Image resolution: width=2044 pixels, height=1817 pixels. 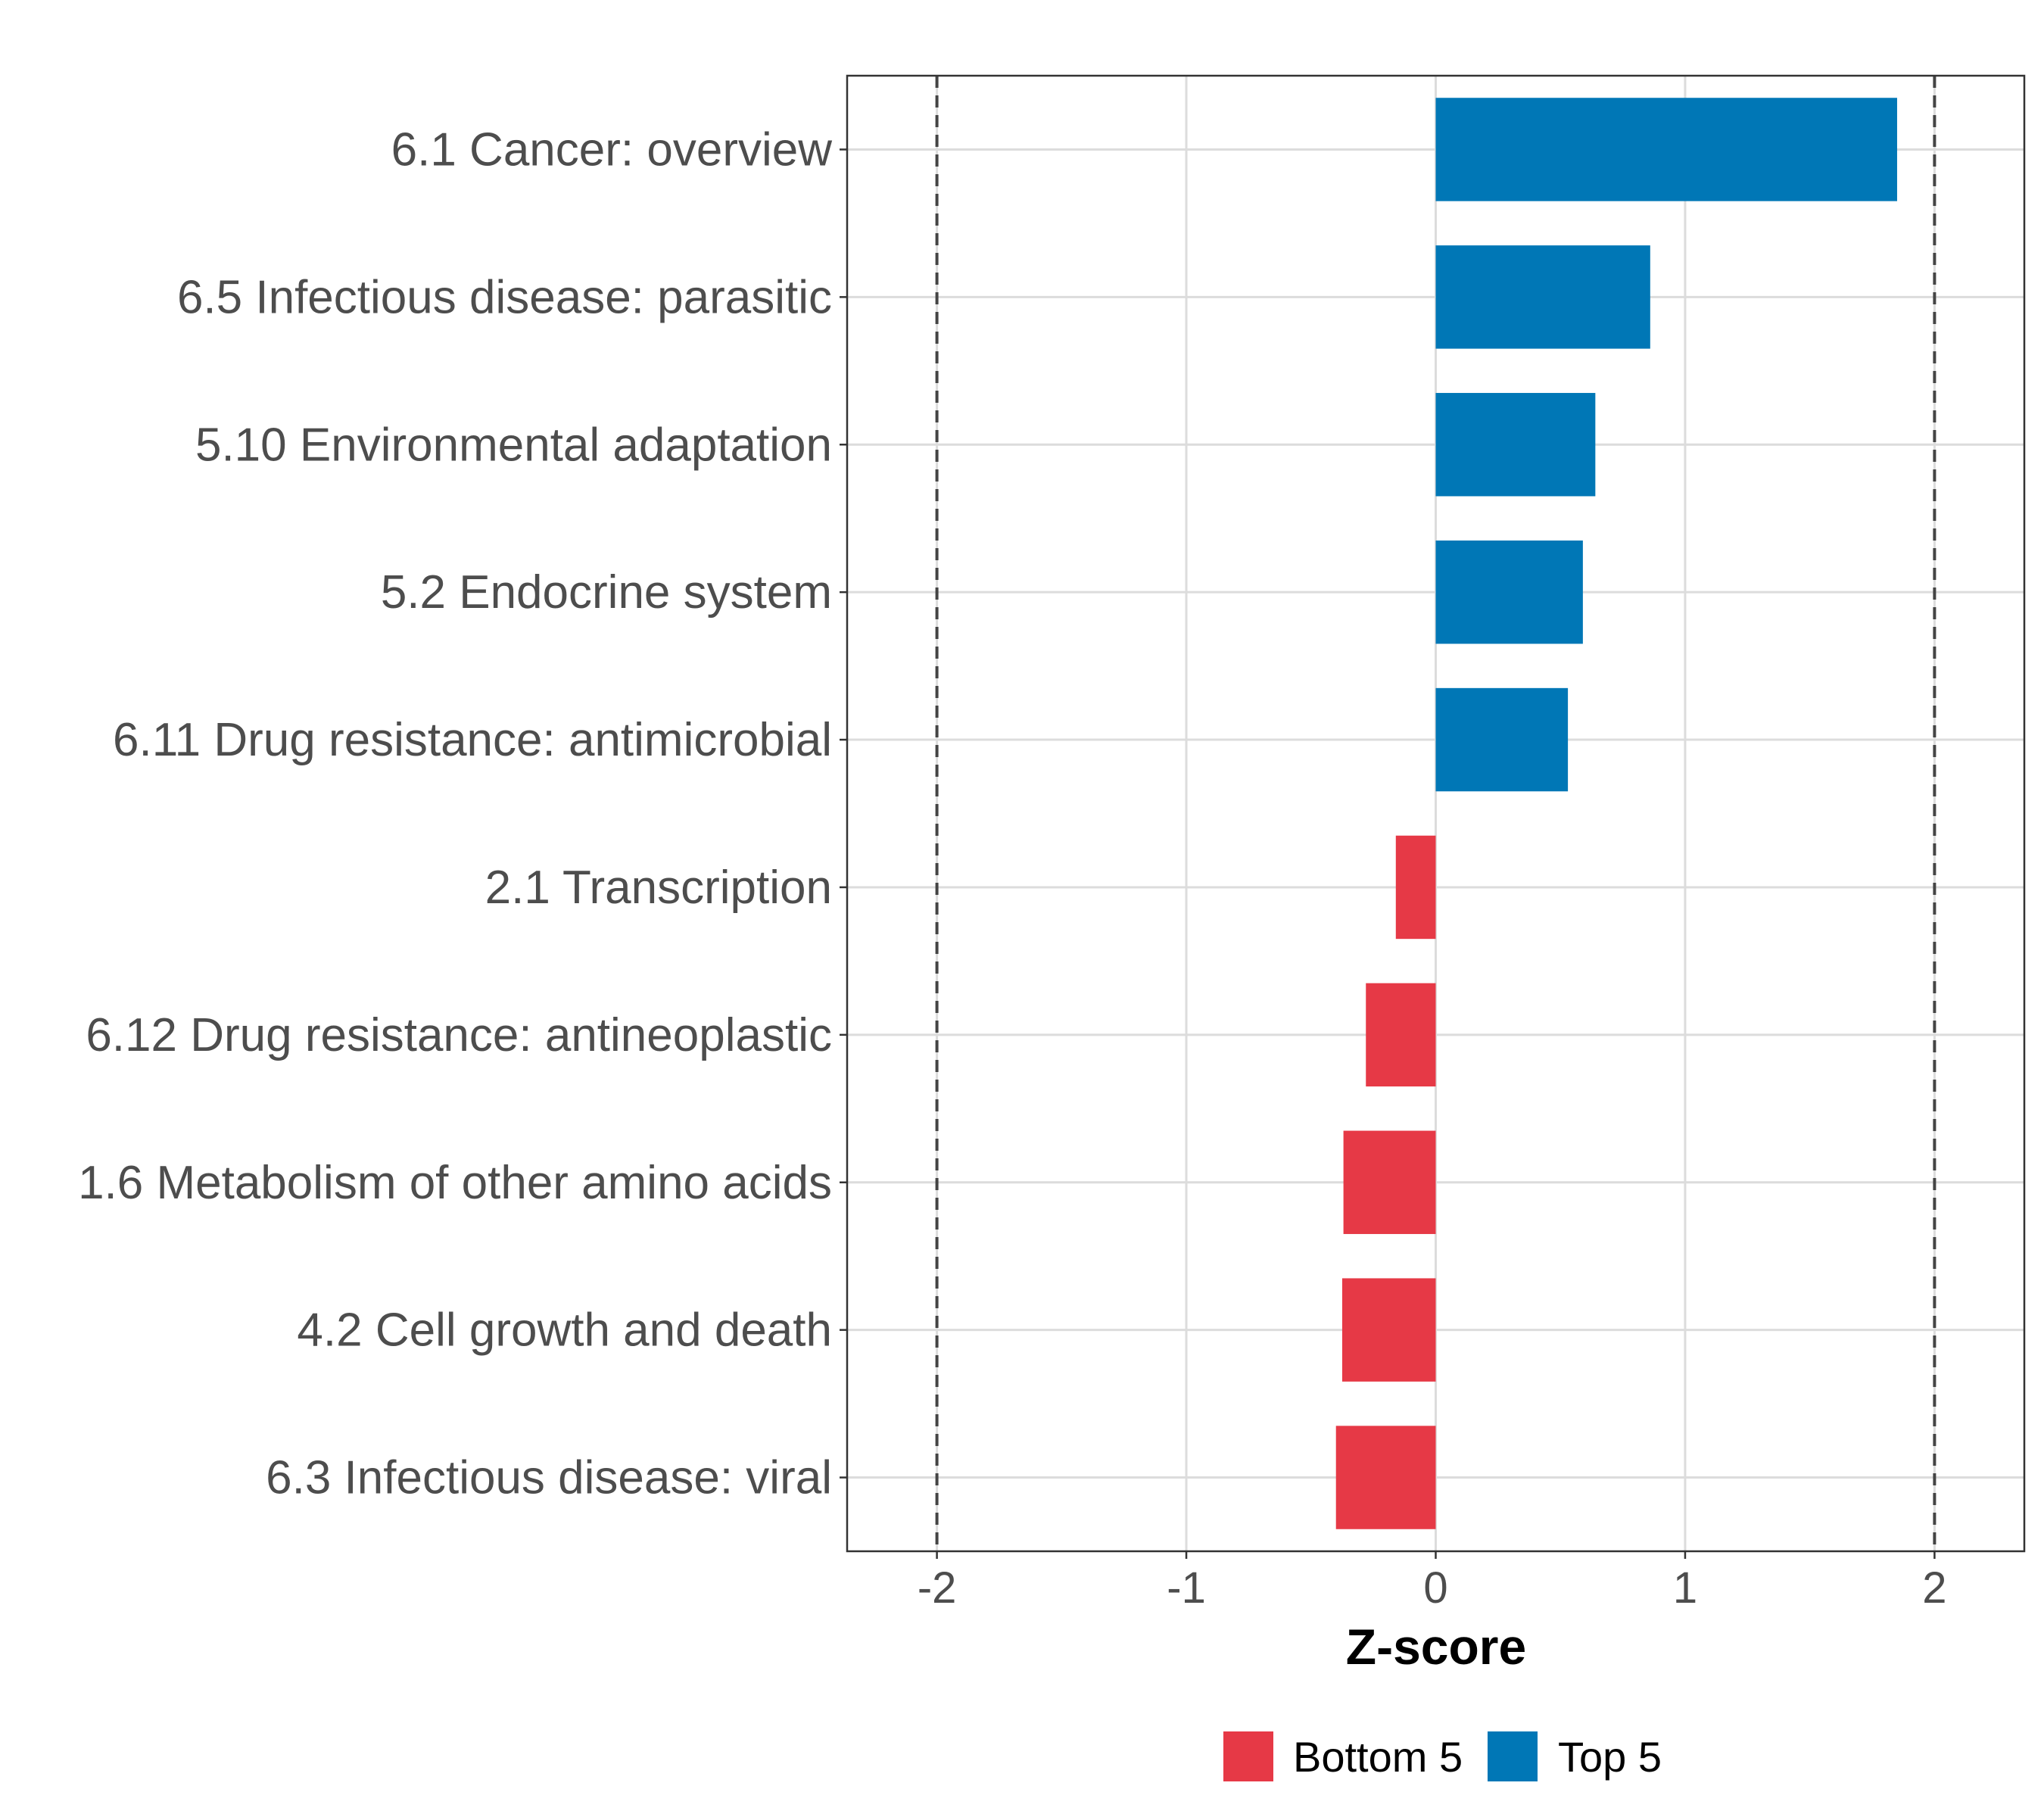 I want to click on category-label: 1.6 Metabolism of other amino acids, so click(x=455, y=1183).